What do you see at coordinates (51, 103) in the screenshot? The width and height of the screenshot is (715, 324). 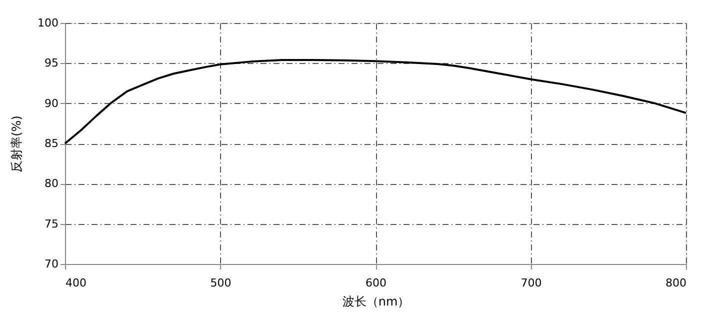 I see `y-tick-label: 90` at bounding box center [51, 103].